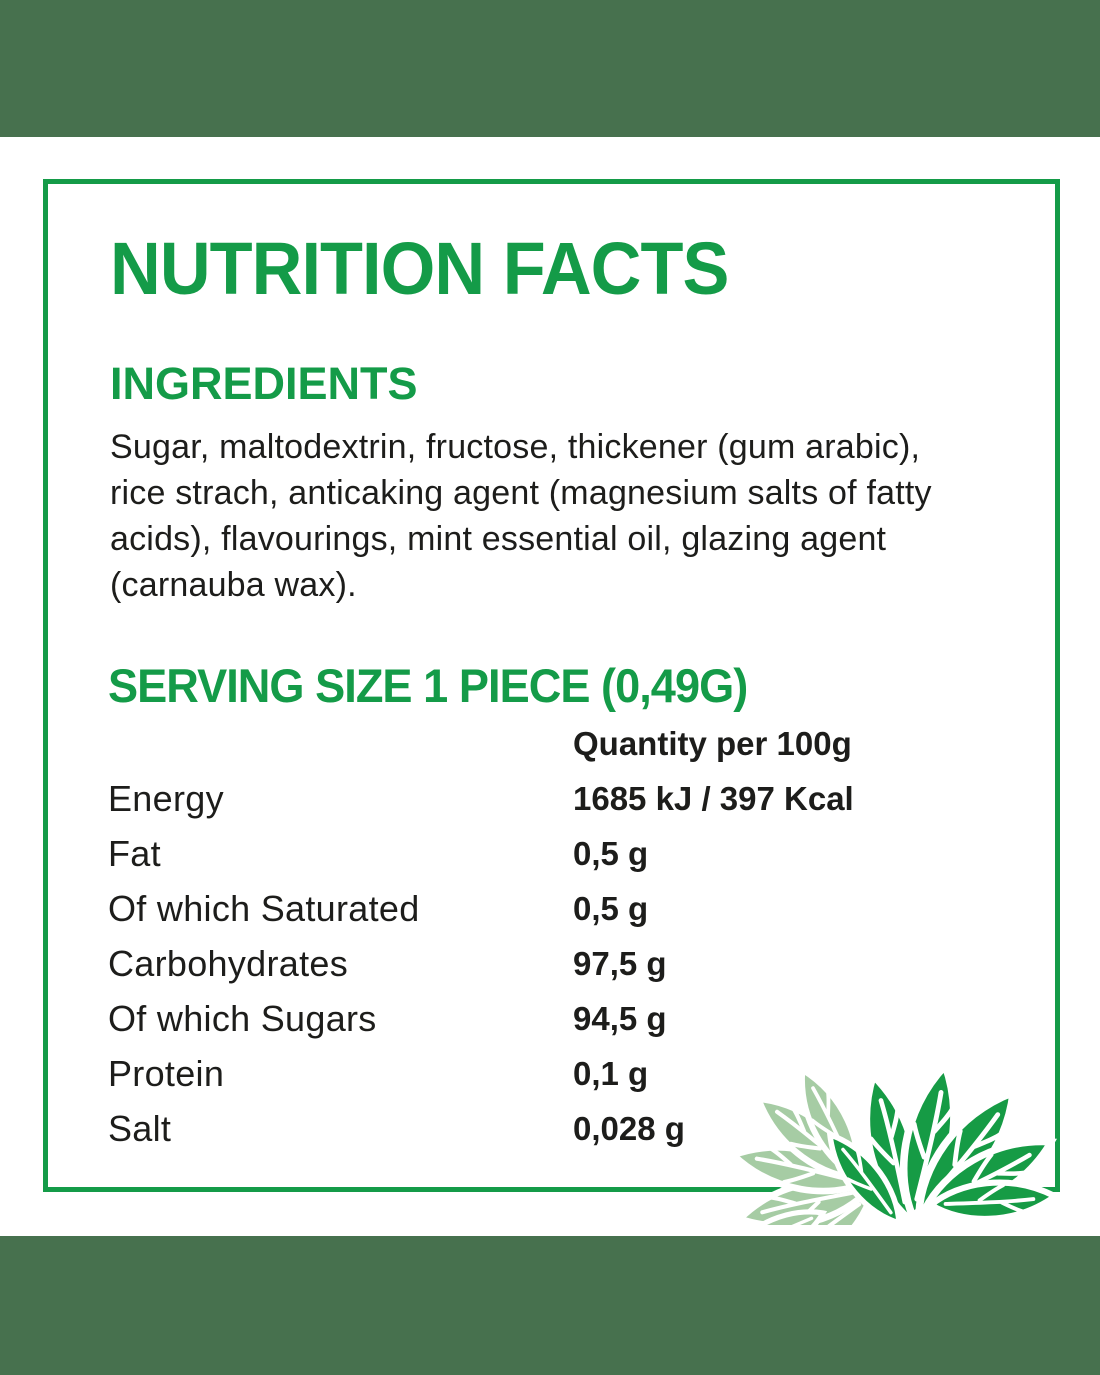  Describe the element at coordinates (242, 1018) in the screenshot. I see `row-label: Of which Sugars` at that location.